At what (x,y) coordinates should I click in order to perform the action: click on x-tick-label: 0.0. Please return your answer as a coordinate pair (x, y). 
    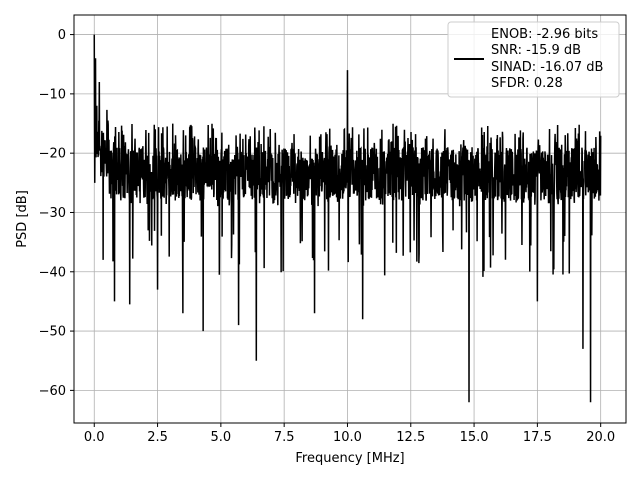
    Looking at the image, I should click on (94, 437).